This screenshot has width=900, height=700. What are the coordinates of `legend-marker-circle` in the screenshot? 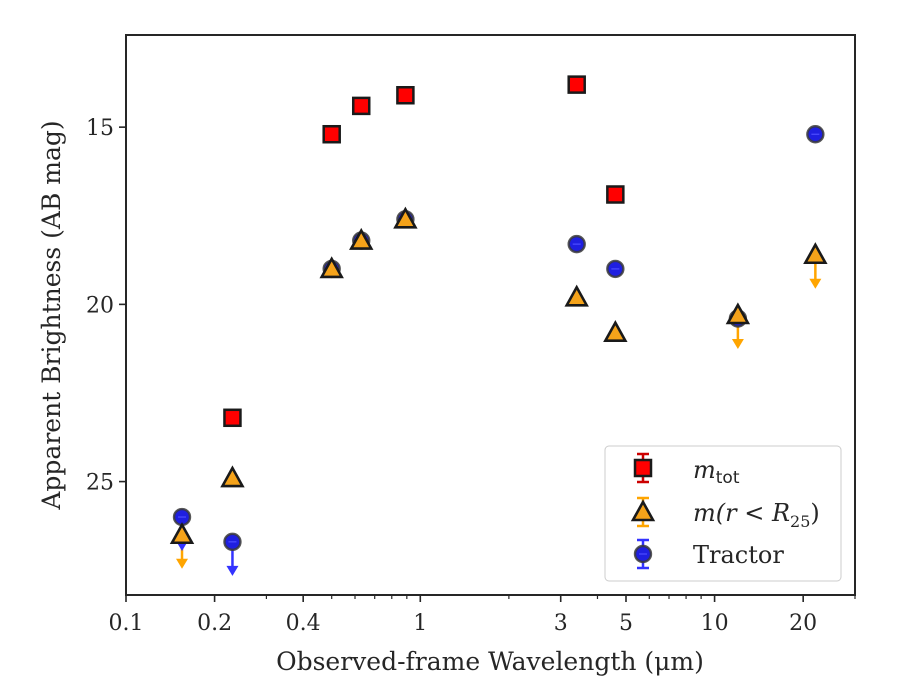 It's located at (643, 554).